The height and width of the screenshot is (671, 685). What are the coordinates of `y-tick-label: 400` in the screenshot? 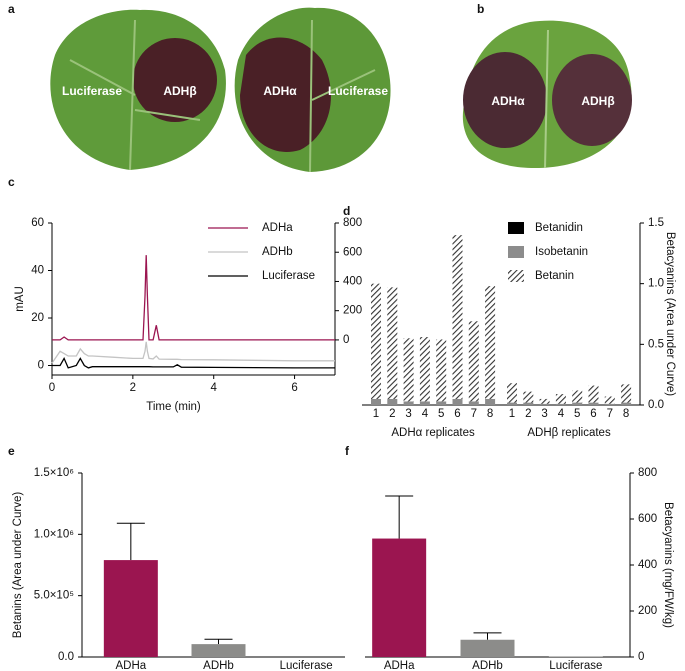 It's located at (647, 565).